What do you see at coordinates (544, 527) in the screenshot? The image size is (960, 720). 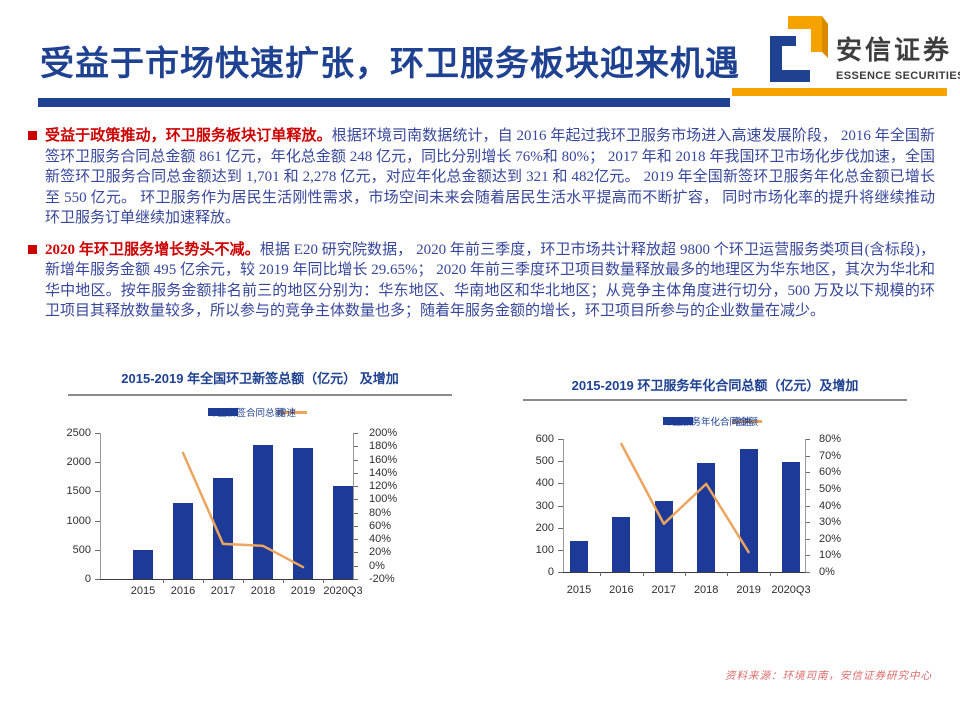 I see `y-axis-label: 200` at bounding box center [544, 527].